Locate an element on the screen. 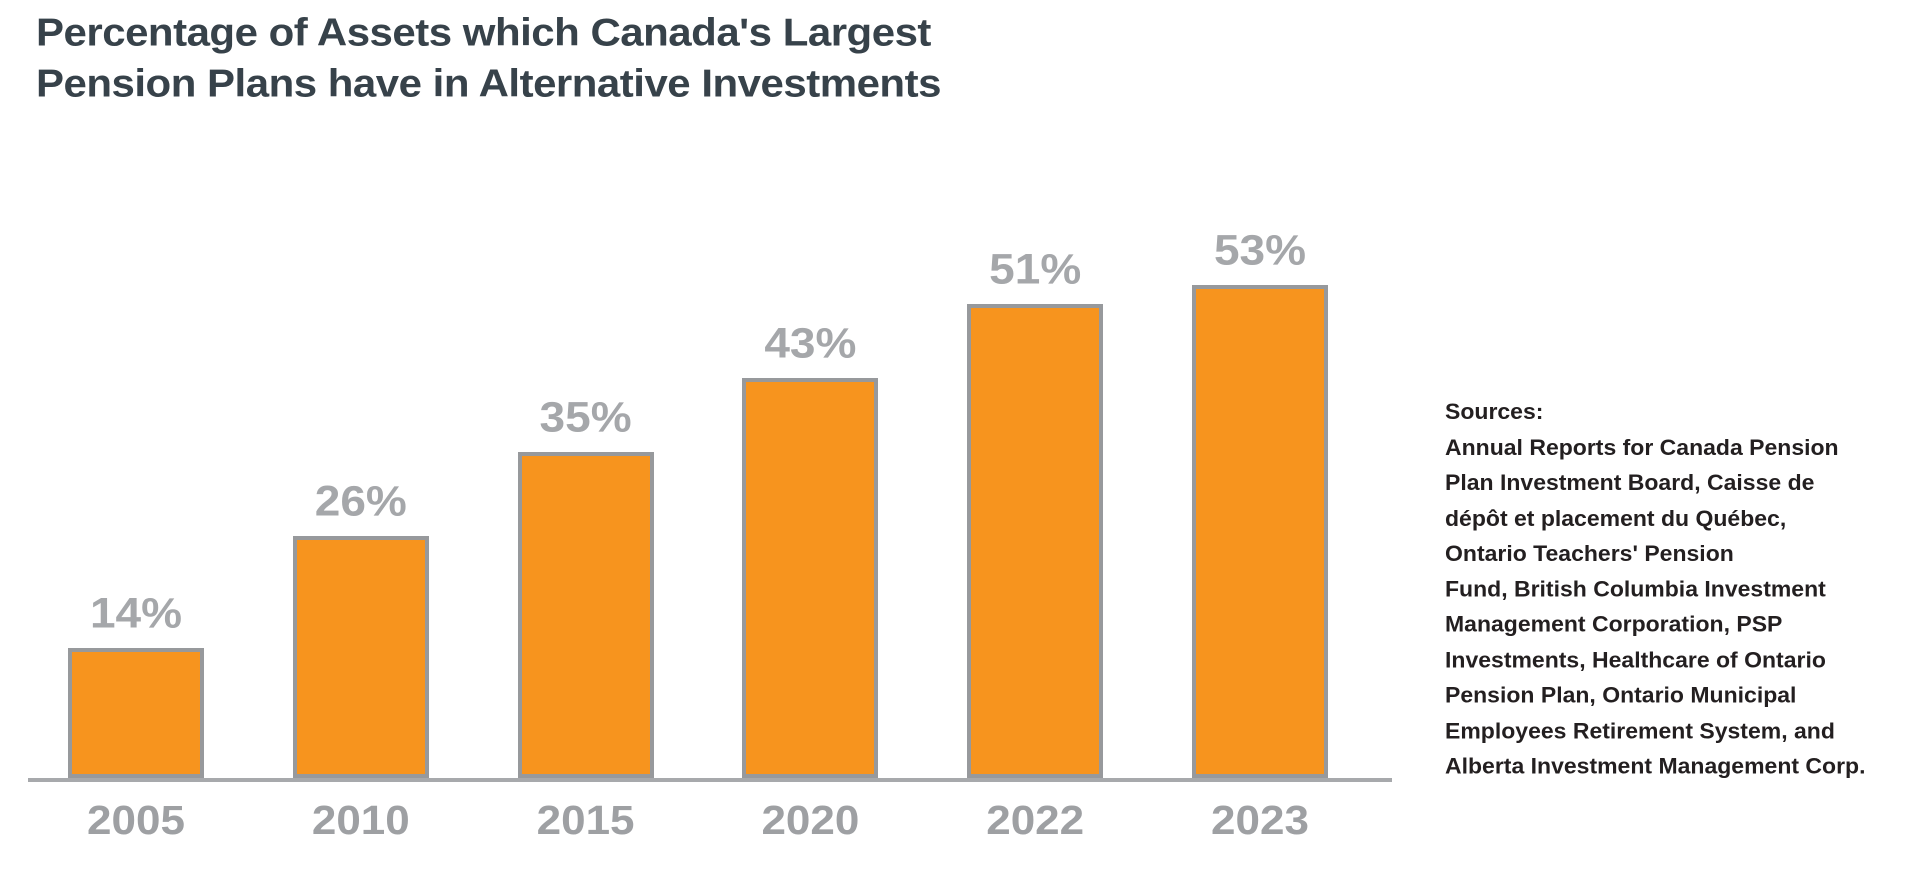  source-note-line-10: Alberta Investment Management Corp. is located at coordinates (1655, 765).